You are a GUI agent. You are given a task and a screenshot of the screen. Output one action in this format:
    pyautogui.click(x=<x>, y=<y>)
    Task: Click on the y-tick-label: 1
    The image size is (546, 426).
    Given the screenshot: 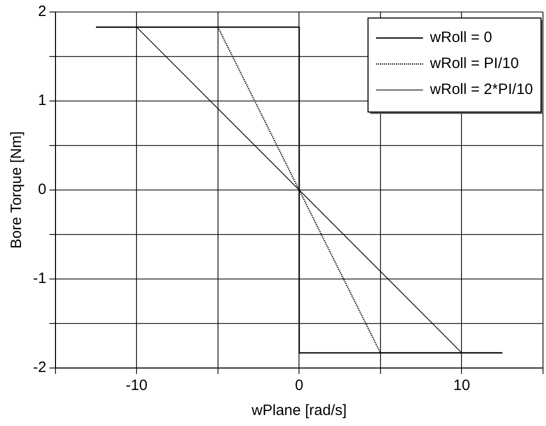 What is the action you would take?
    pyautogui.click(x=42, y=101)
    